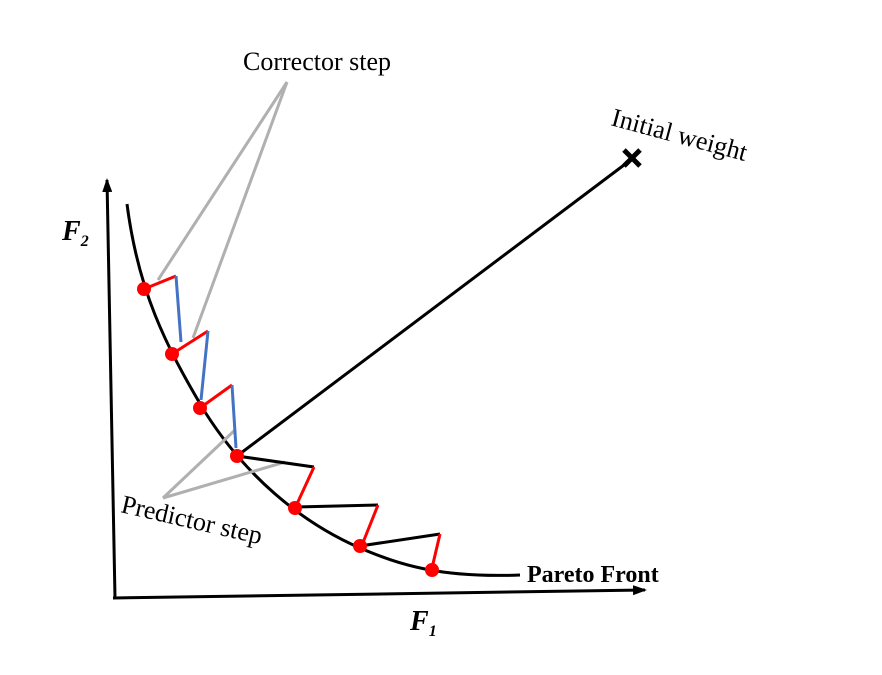  Describe the element at coordinates (339, 511) in the screenshot. I see `lower-steps` at that location.